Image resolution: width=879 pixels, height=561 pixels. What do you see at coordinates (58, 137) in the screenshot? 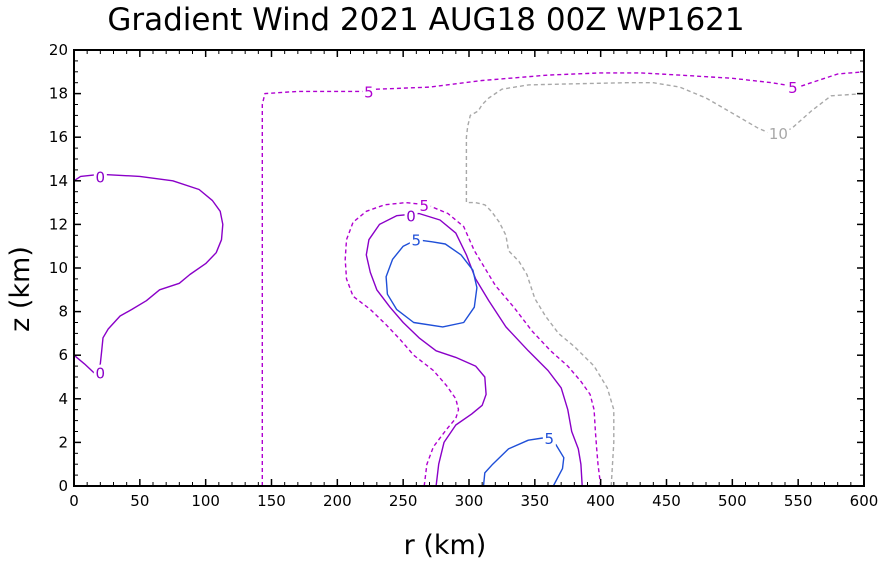
I see `y-tick-label: 16` at bounding box center [58, 137].